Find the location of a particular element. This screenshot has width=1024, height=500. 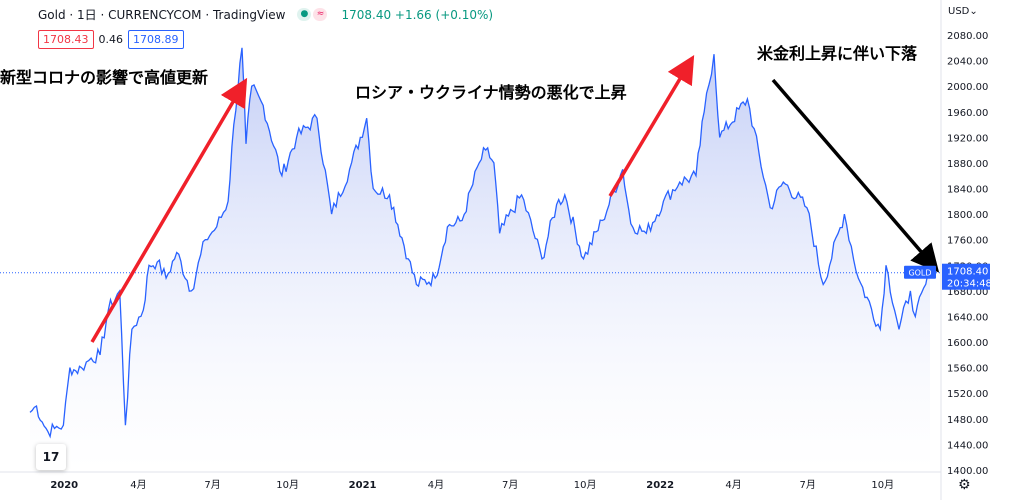

bid-ask-bar: 1708.43 0.46 1708.89 is located at coordinates (111, 39).